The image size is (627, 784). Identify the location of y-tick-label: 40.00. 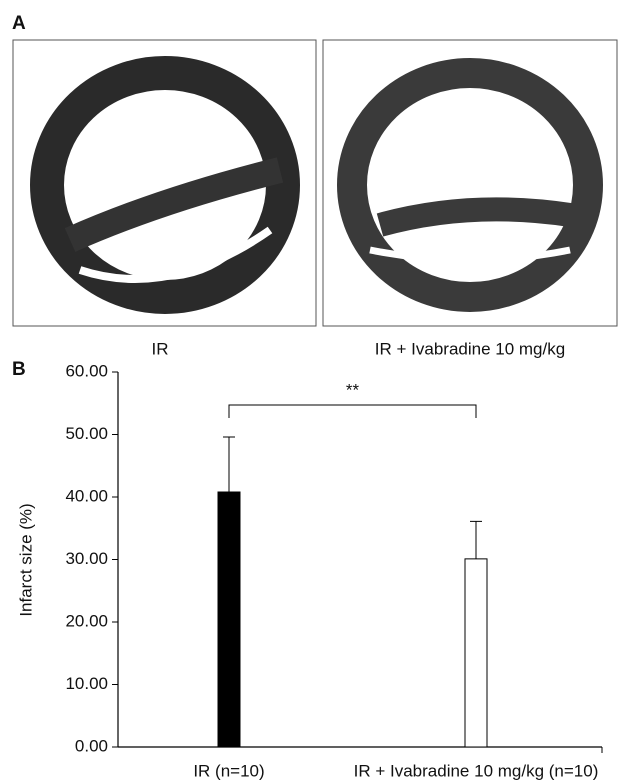
(86, 495).